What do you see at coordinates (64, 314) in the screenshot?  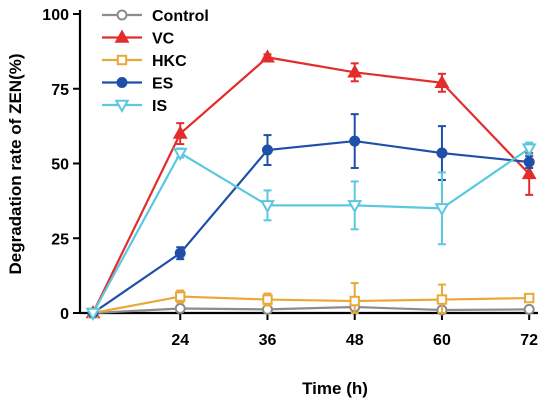 I see `y-tick-label: 0` at bounding box center [64, 314].